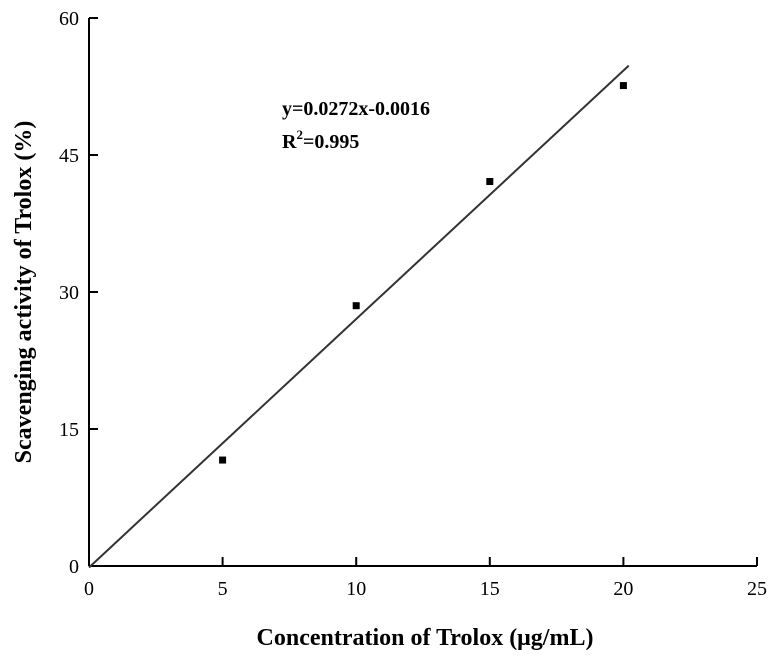  What do you see at coordinates (89, 589) in the screenshot?
I see `x-tick-label: 0` at bounding box center [89, 589].